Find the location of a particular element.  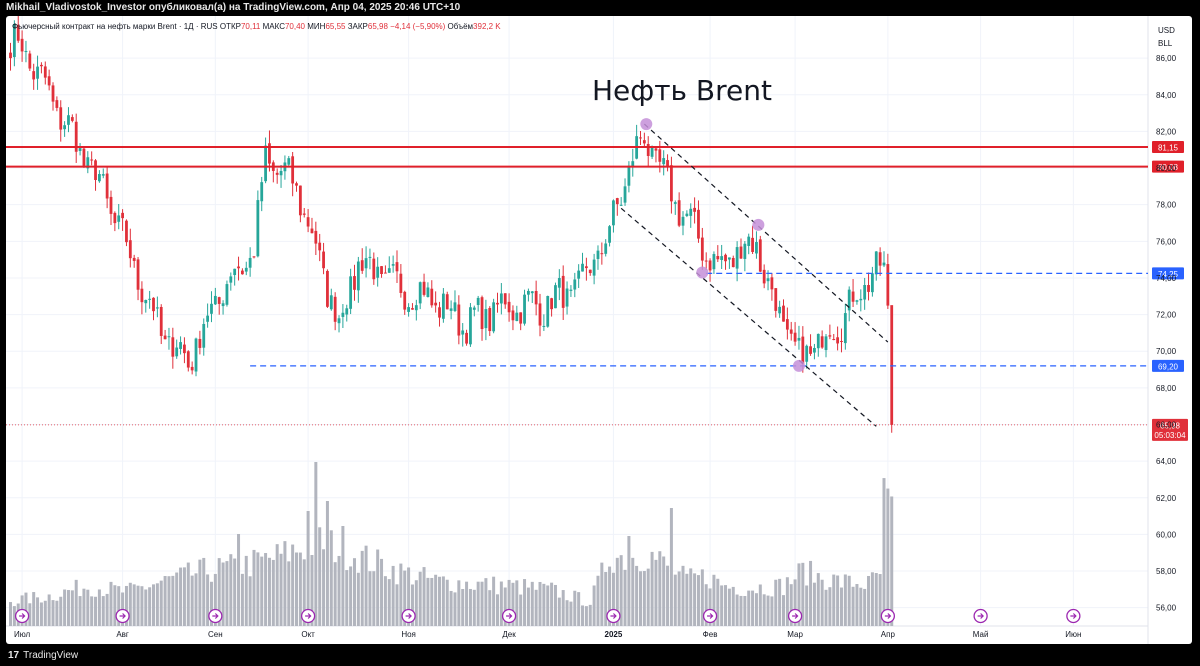

y-tick-label: 58,00 is located at coordinates (1166, 571).